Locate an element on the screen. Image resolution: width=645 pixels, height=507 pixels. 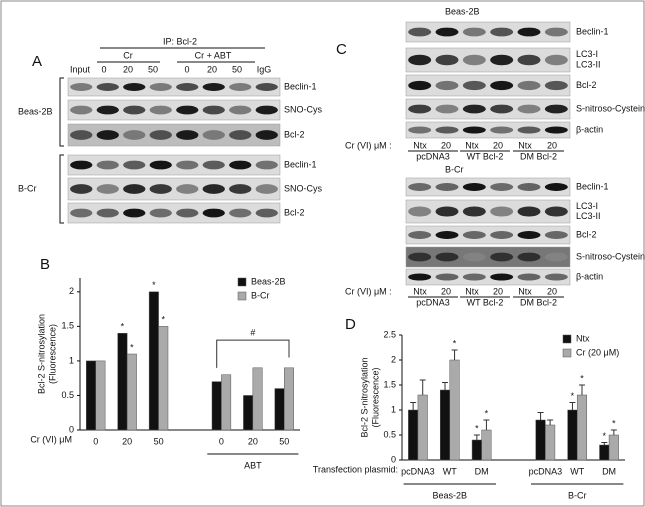
cell-line-title: Beas-2B is located at coordinates (462, 11).